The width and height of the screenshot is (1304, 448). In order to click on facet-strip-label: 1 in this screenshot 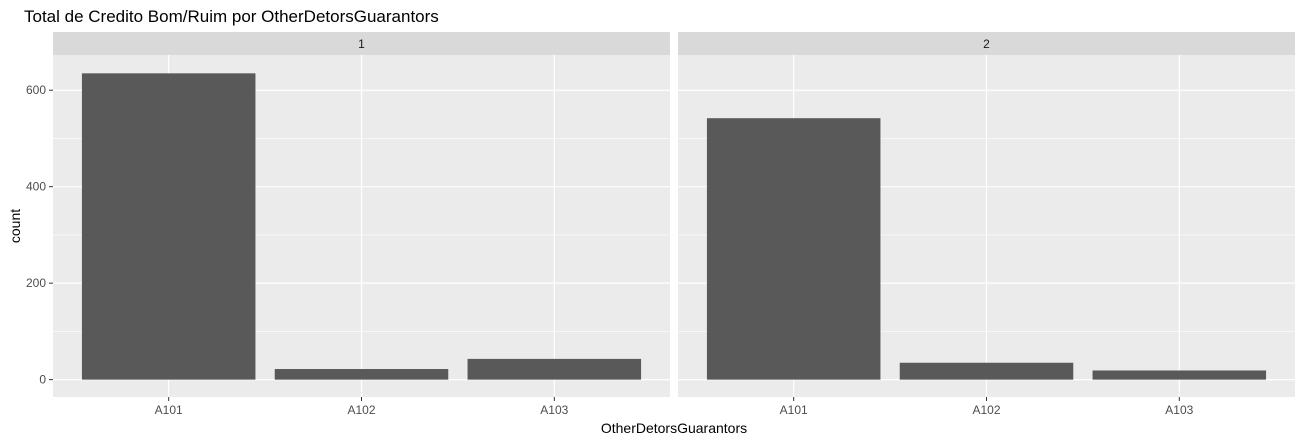, I will do `click(361, 44)`.